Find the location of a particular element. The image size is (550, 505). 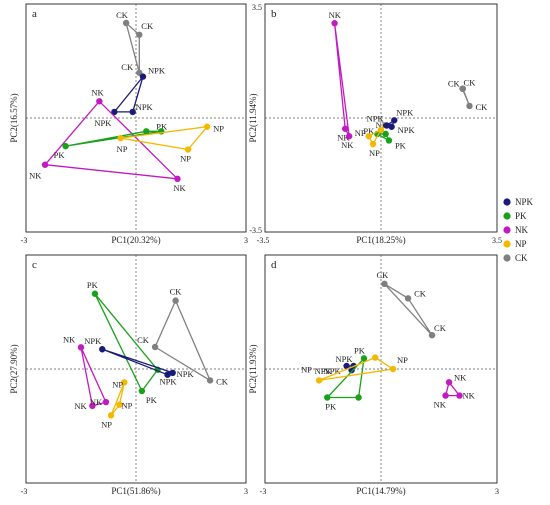

y-tick-label: 3.5 is located at coordinates (257, 7).